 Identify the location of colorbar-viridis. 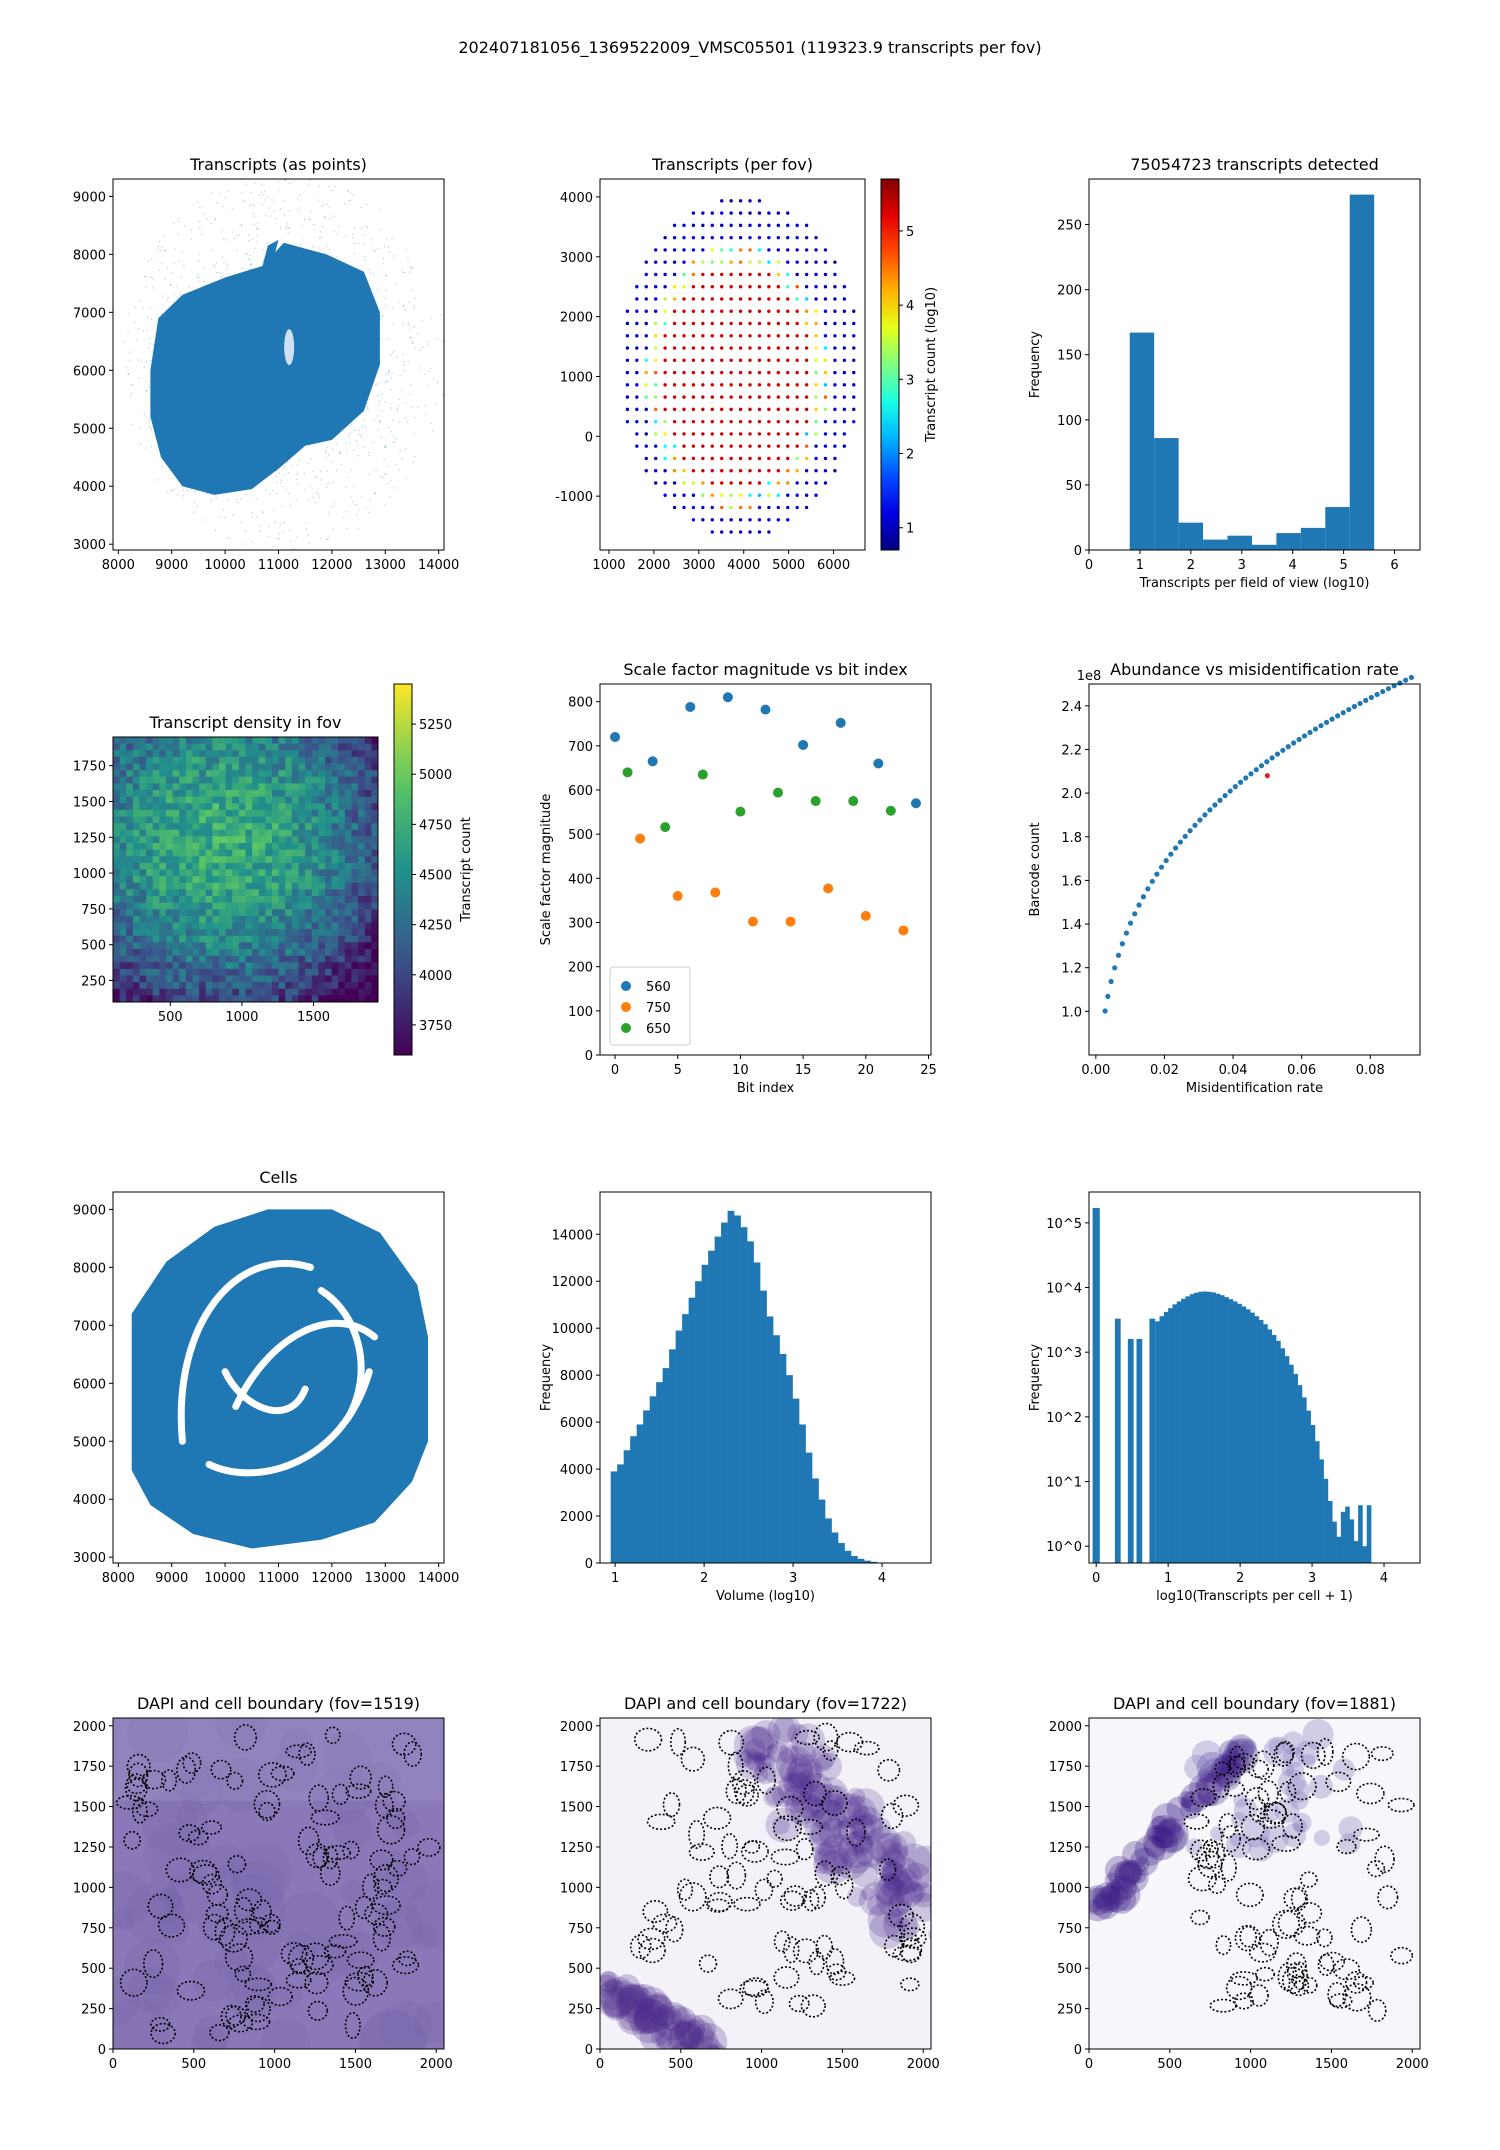
(403, 869).